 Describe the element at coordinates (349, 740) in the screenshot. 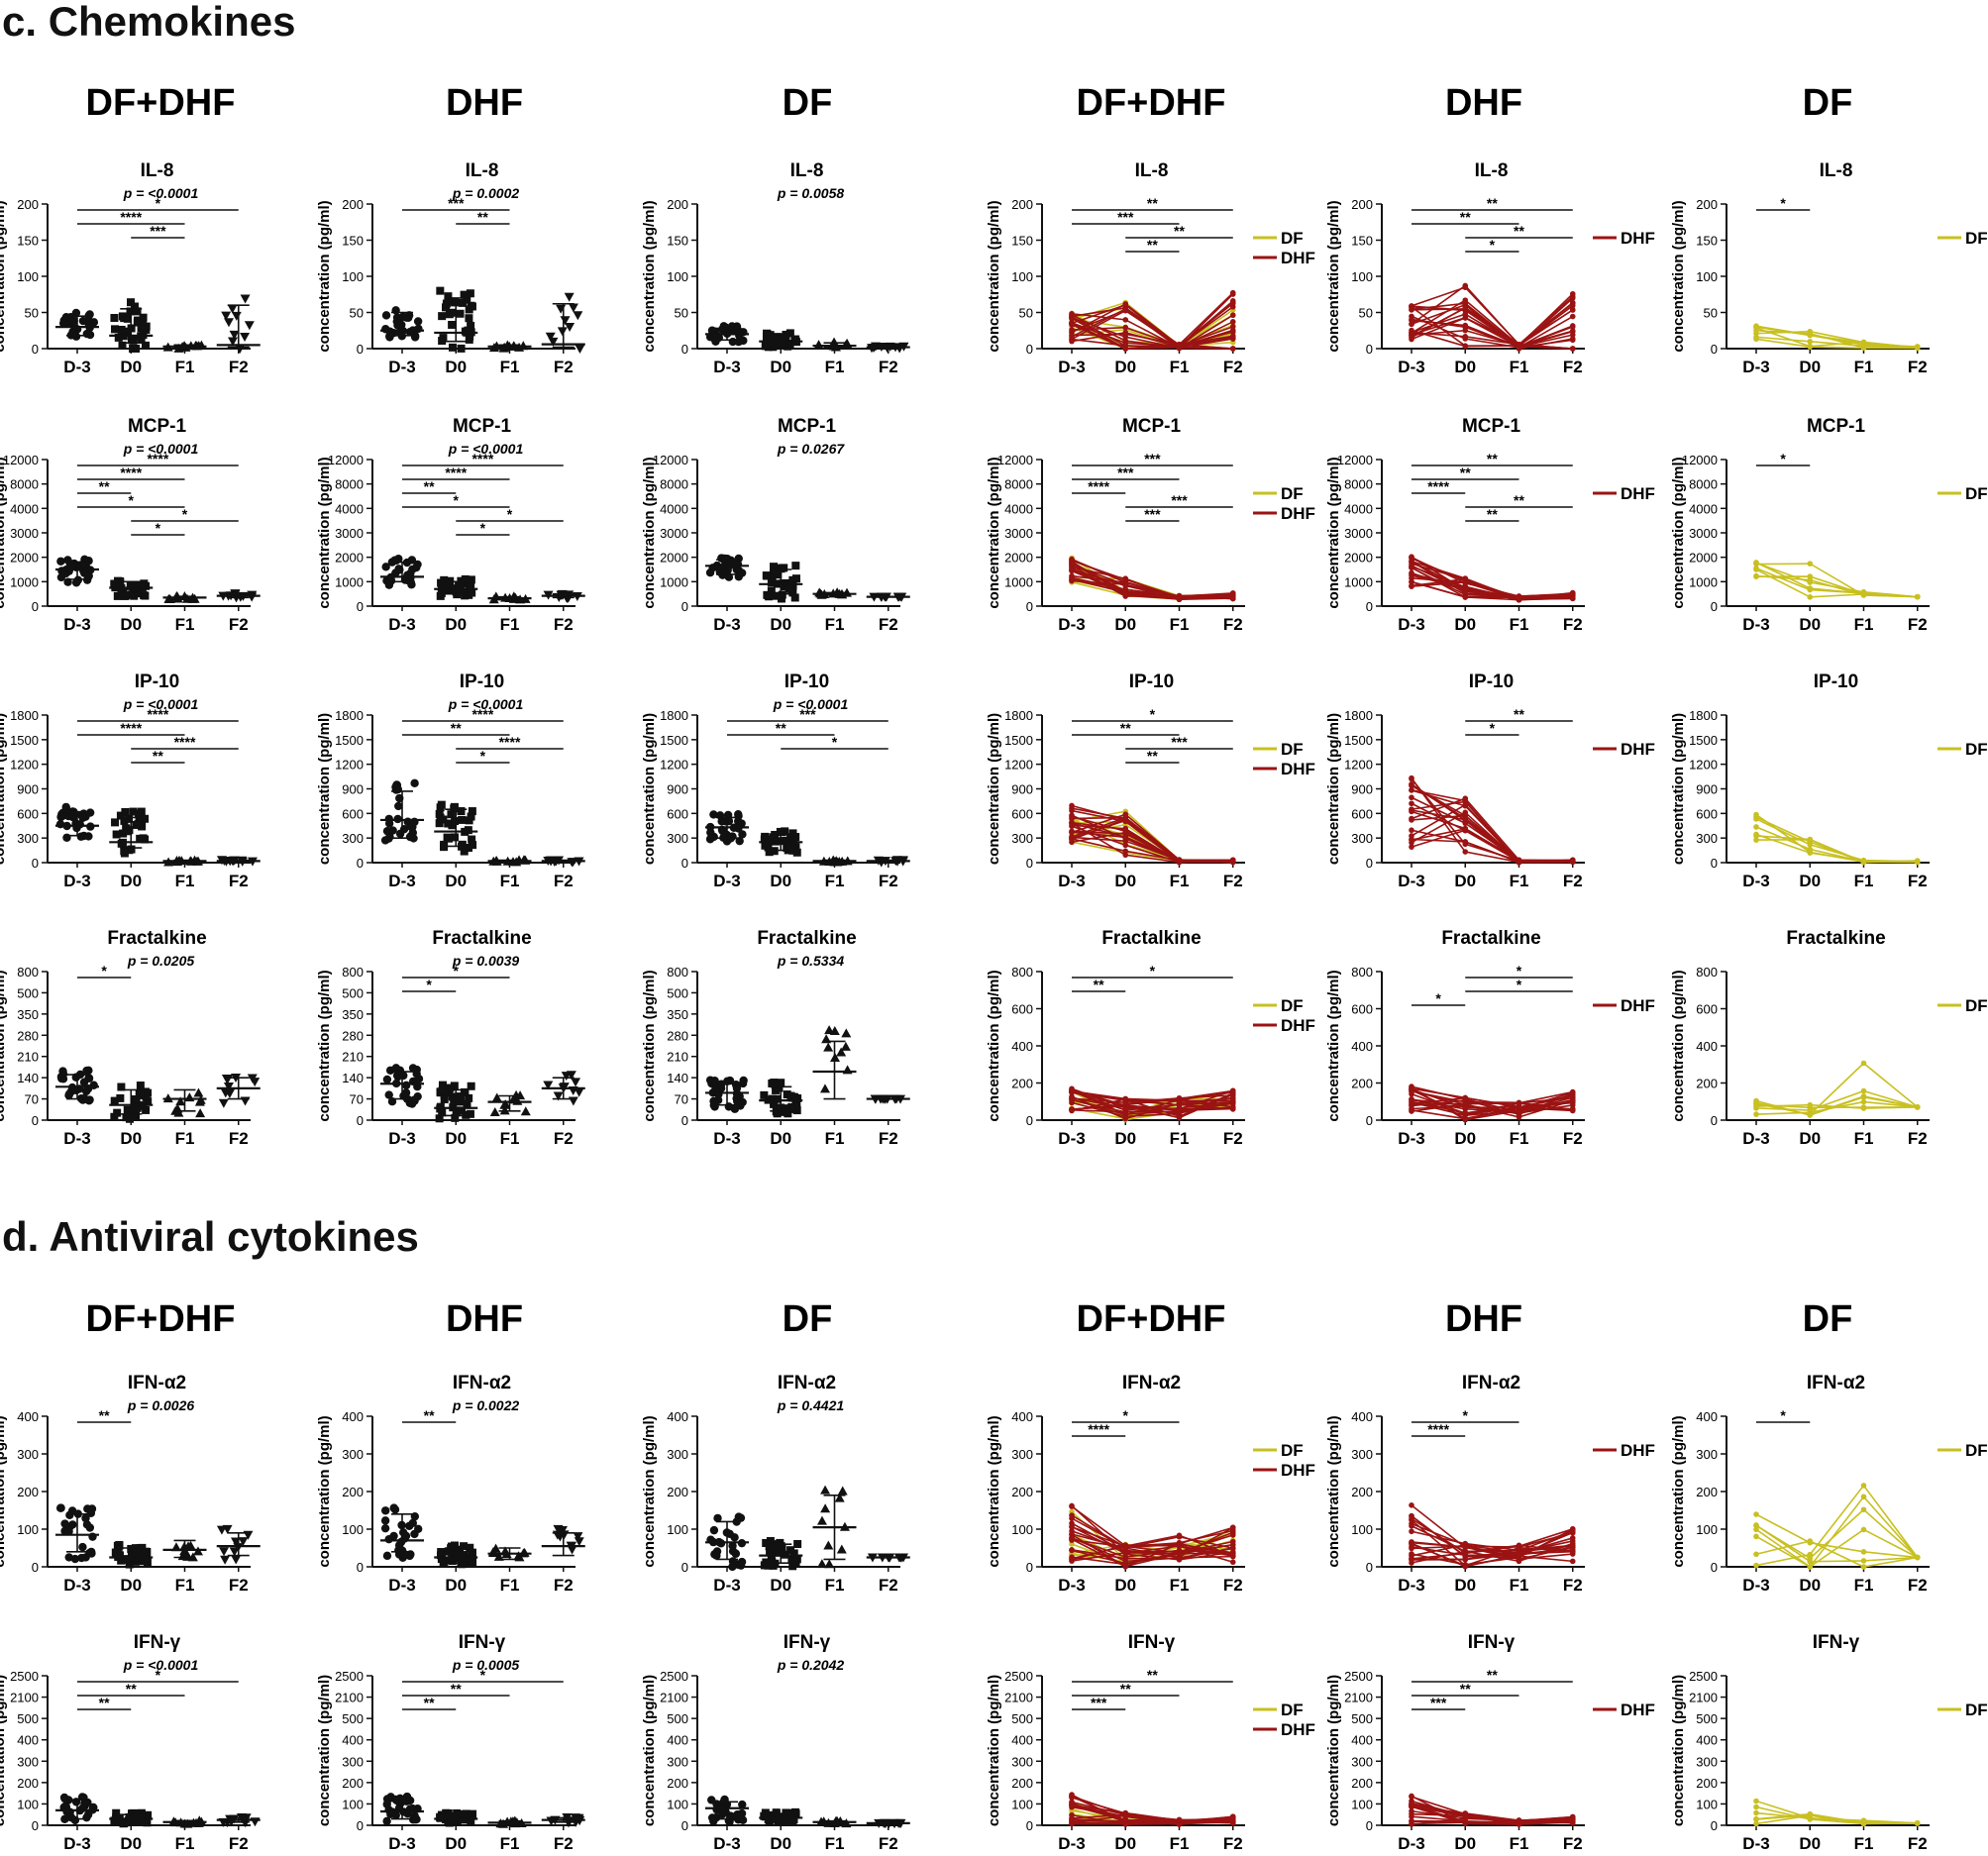

I see `y-tick-label: 1500` at that location.